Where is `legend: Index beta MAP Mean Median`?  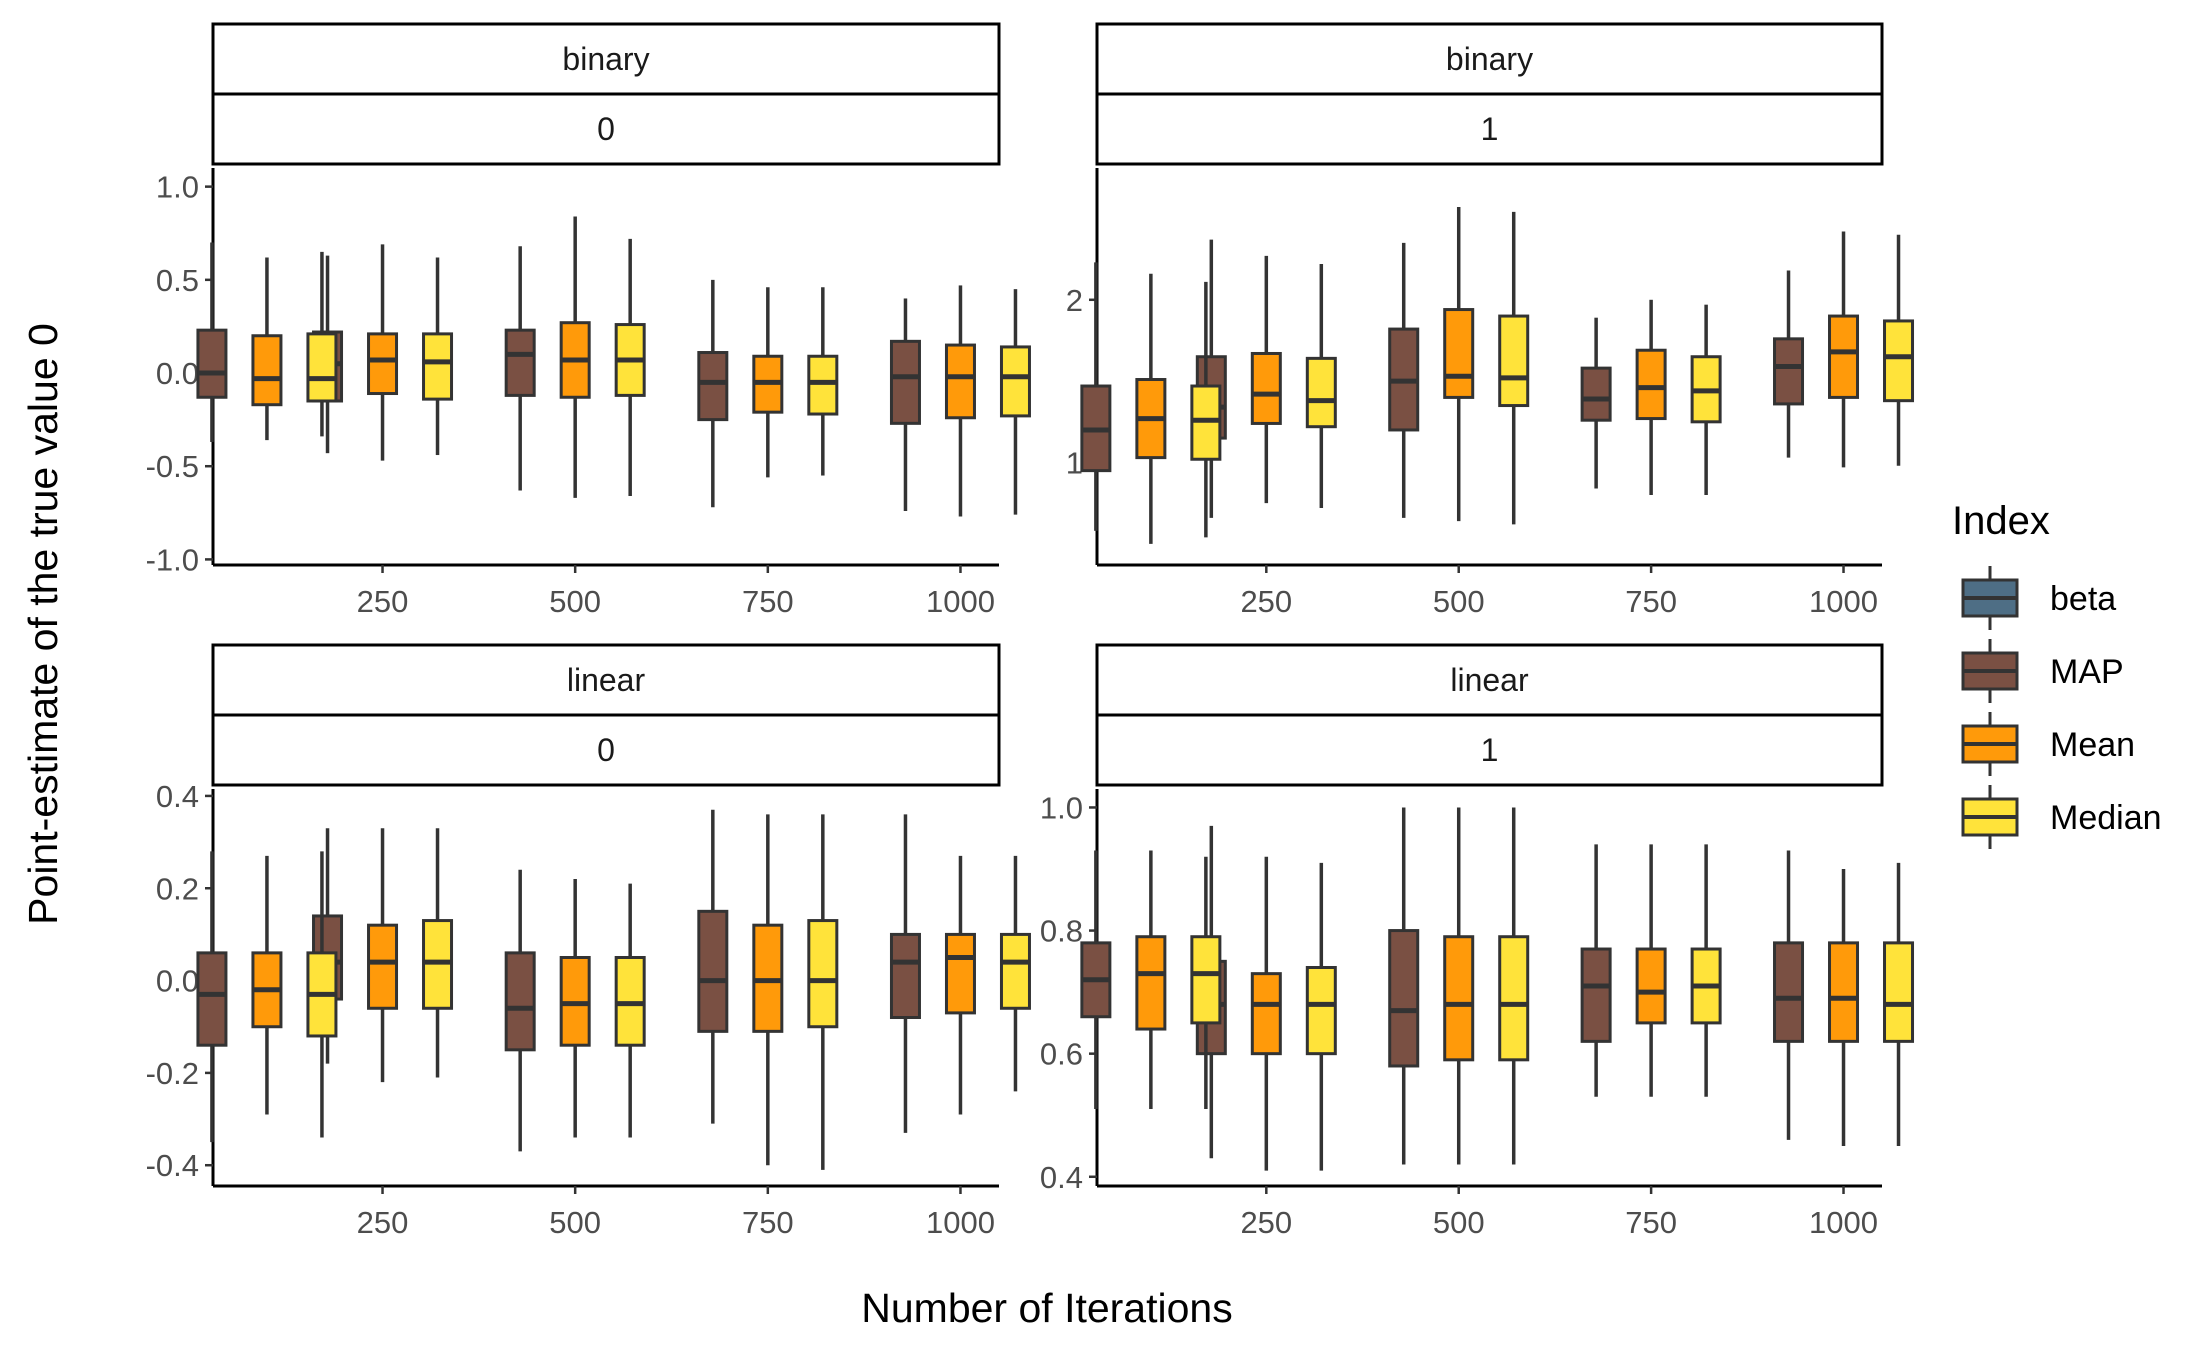
legend: Index beta MAP Mean Median is located at coordinates (2057, 674).